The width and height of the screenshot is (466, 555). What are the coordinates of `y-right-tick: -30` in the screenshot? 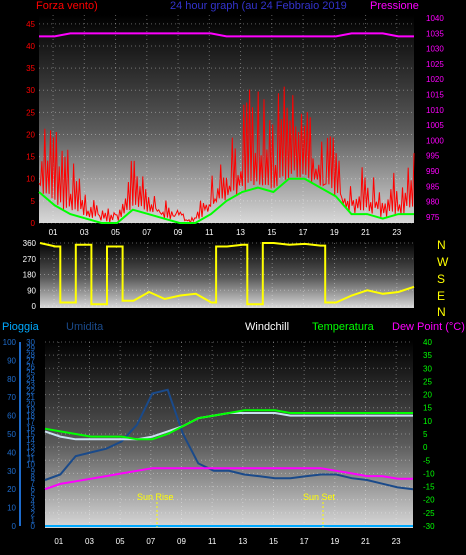 It's located at (429, 526).